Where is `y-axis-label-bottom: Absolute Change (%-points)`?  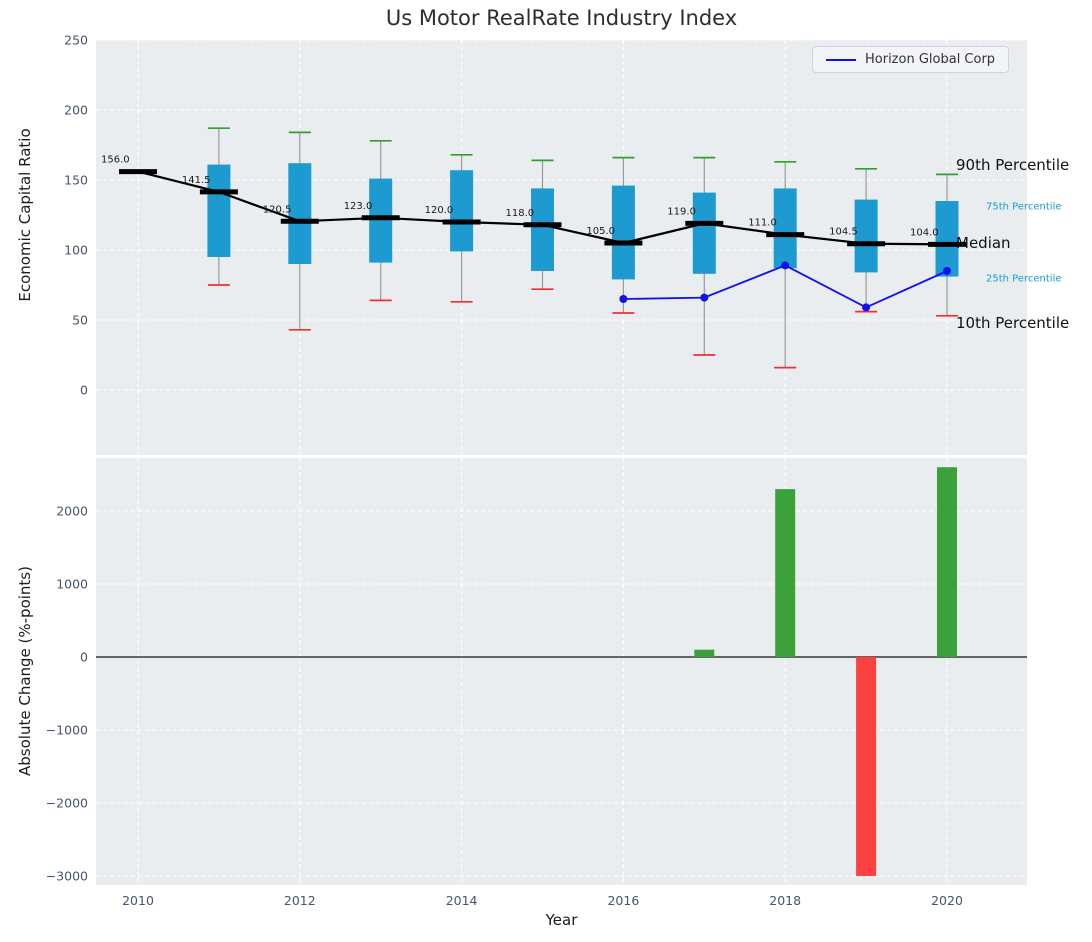 y-axis-label-bottom: Absolute Change (%-points) is located at coordinates (25, 671).